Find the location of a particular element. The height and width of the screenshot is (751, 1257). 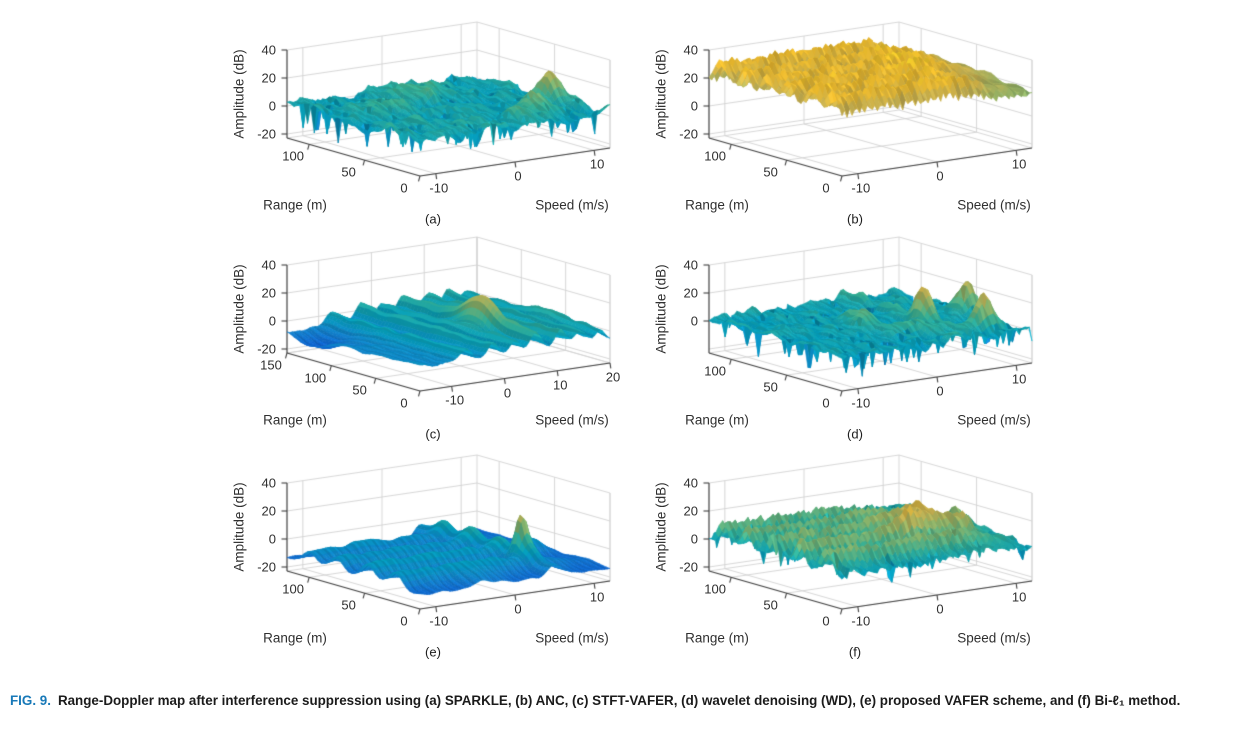

z-tick-label-b: 40 is located at coordinates (690, 50).